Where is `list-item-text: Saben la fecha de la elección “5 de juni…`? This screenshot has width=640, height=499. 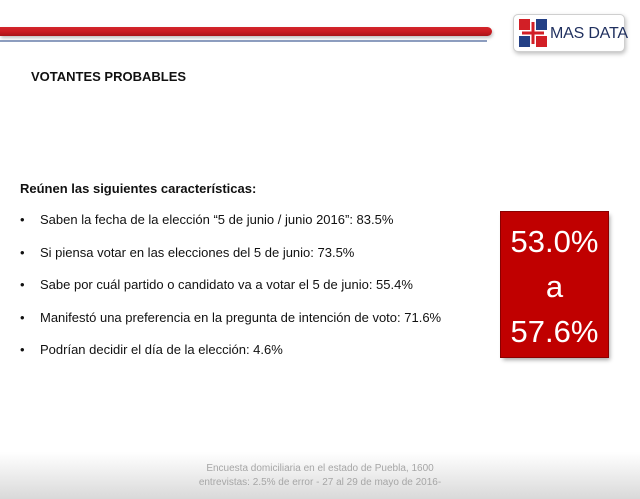 list-item-text: Saben la fecha de la elección “5 de juni… is located at coordinates (217, 219).